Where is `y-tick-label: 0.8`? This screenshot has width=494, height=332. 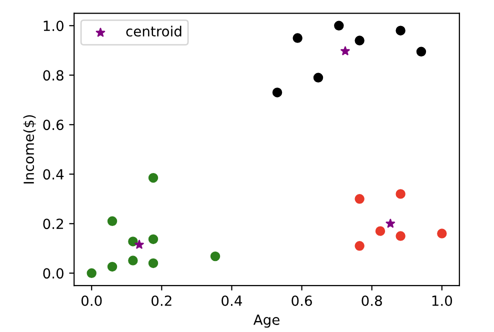
y-tick-label: 0.8 is located at coordinates (53, 75).